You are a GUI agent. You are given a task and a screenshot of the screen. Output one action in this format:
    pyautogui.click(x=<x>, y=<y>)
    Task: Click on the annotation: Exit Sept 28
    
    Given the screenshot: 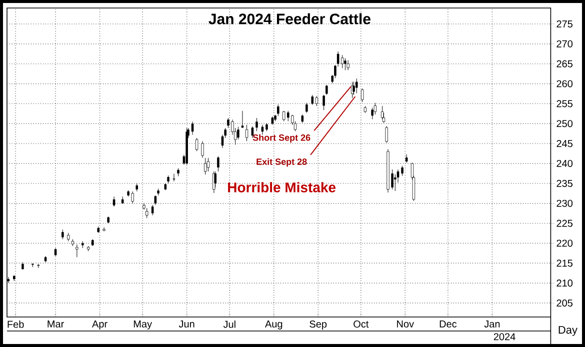 What is the action you would take?
    pyautogui.click(x=281, y=162)
    